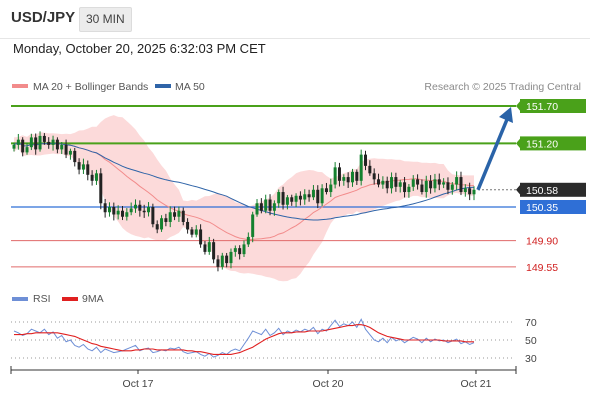 Image resolution: width=590 pixels, height=400 pixels. I want to click on rsi-ma-line, so click(244, 339).